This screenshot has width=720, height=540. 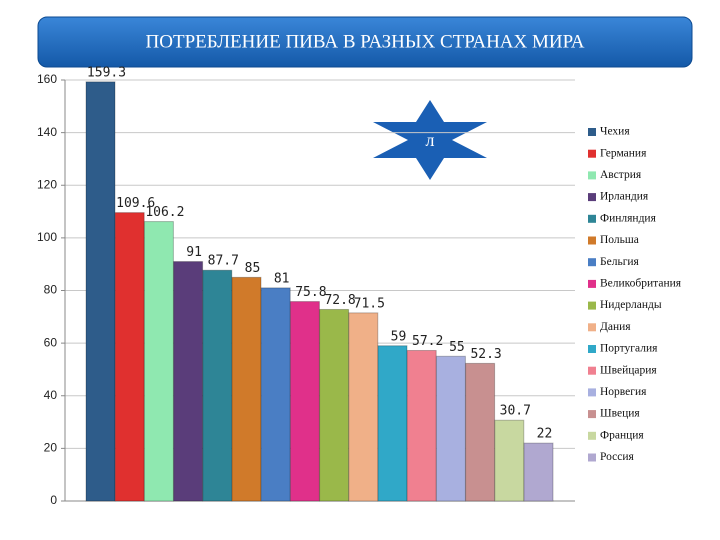 What do you see at coordinates (51, 342) in the screenshot?
I see `y-tick-label: 60` at bounding box center [51, 342].